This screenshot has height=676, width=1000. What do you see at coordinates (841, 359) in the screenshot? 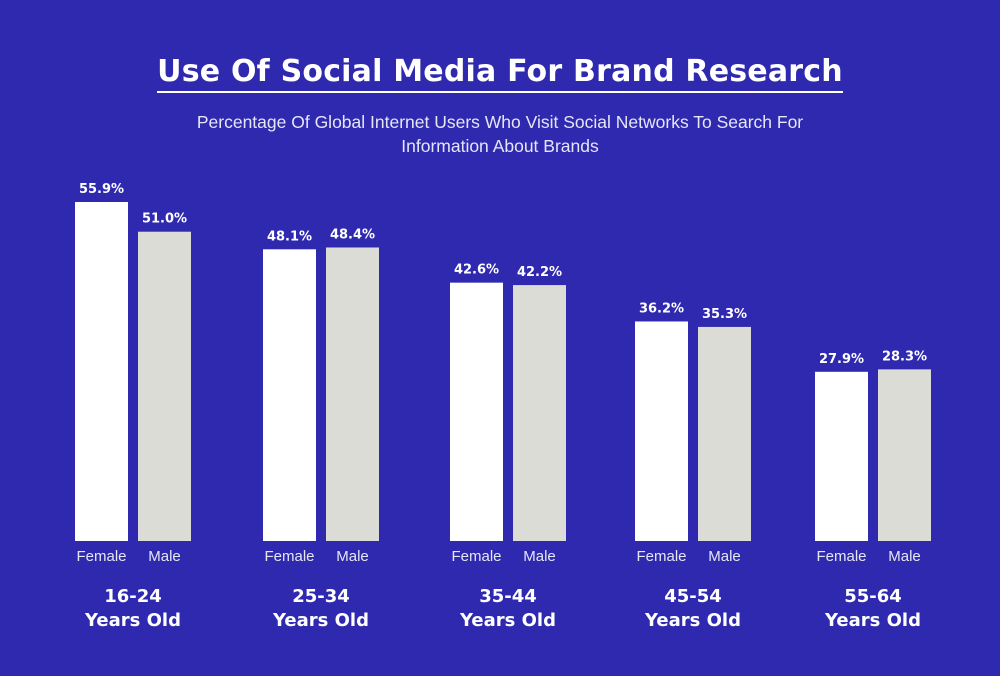
I see `value-label: 27.9%` at bounding box center [841, 359].